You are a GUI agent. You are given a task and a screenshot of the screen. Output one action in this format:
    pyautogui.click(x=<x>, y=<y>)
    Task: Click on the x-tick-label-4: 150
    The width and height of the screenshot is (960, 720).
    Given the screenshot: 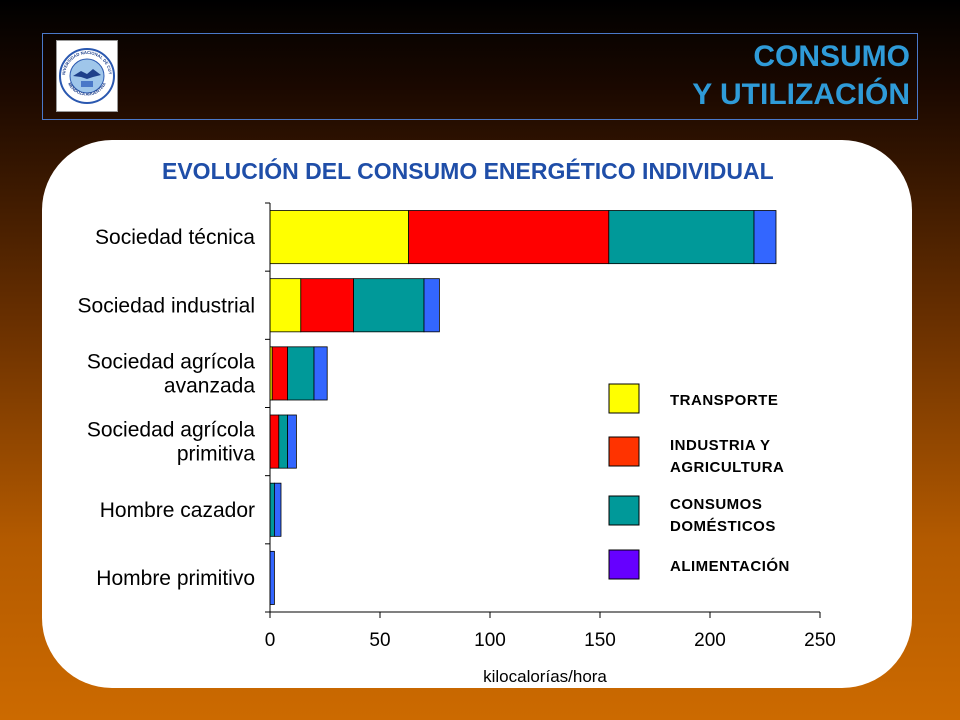 What is the action you would take?
    pyautogui.click(x=600, y=640)
    